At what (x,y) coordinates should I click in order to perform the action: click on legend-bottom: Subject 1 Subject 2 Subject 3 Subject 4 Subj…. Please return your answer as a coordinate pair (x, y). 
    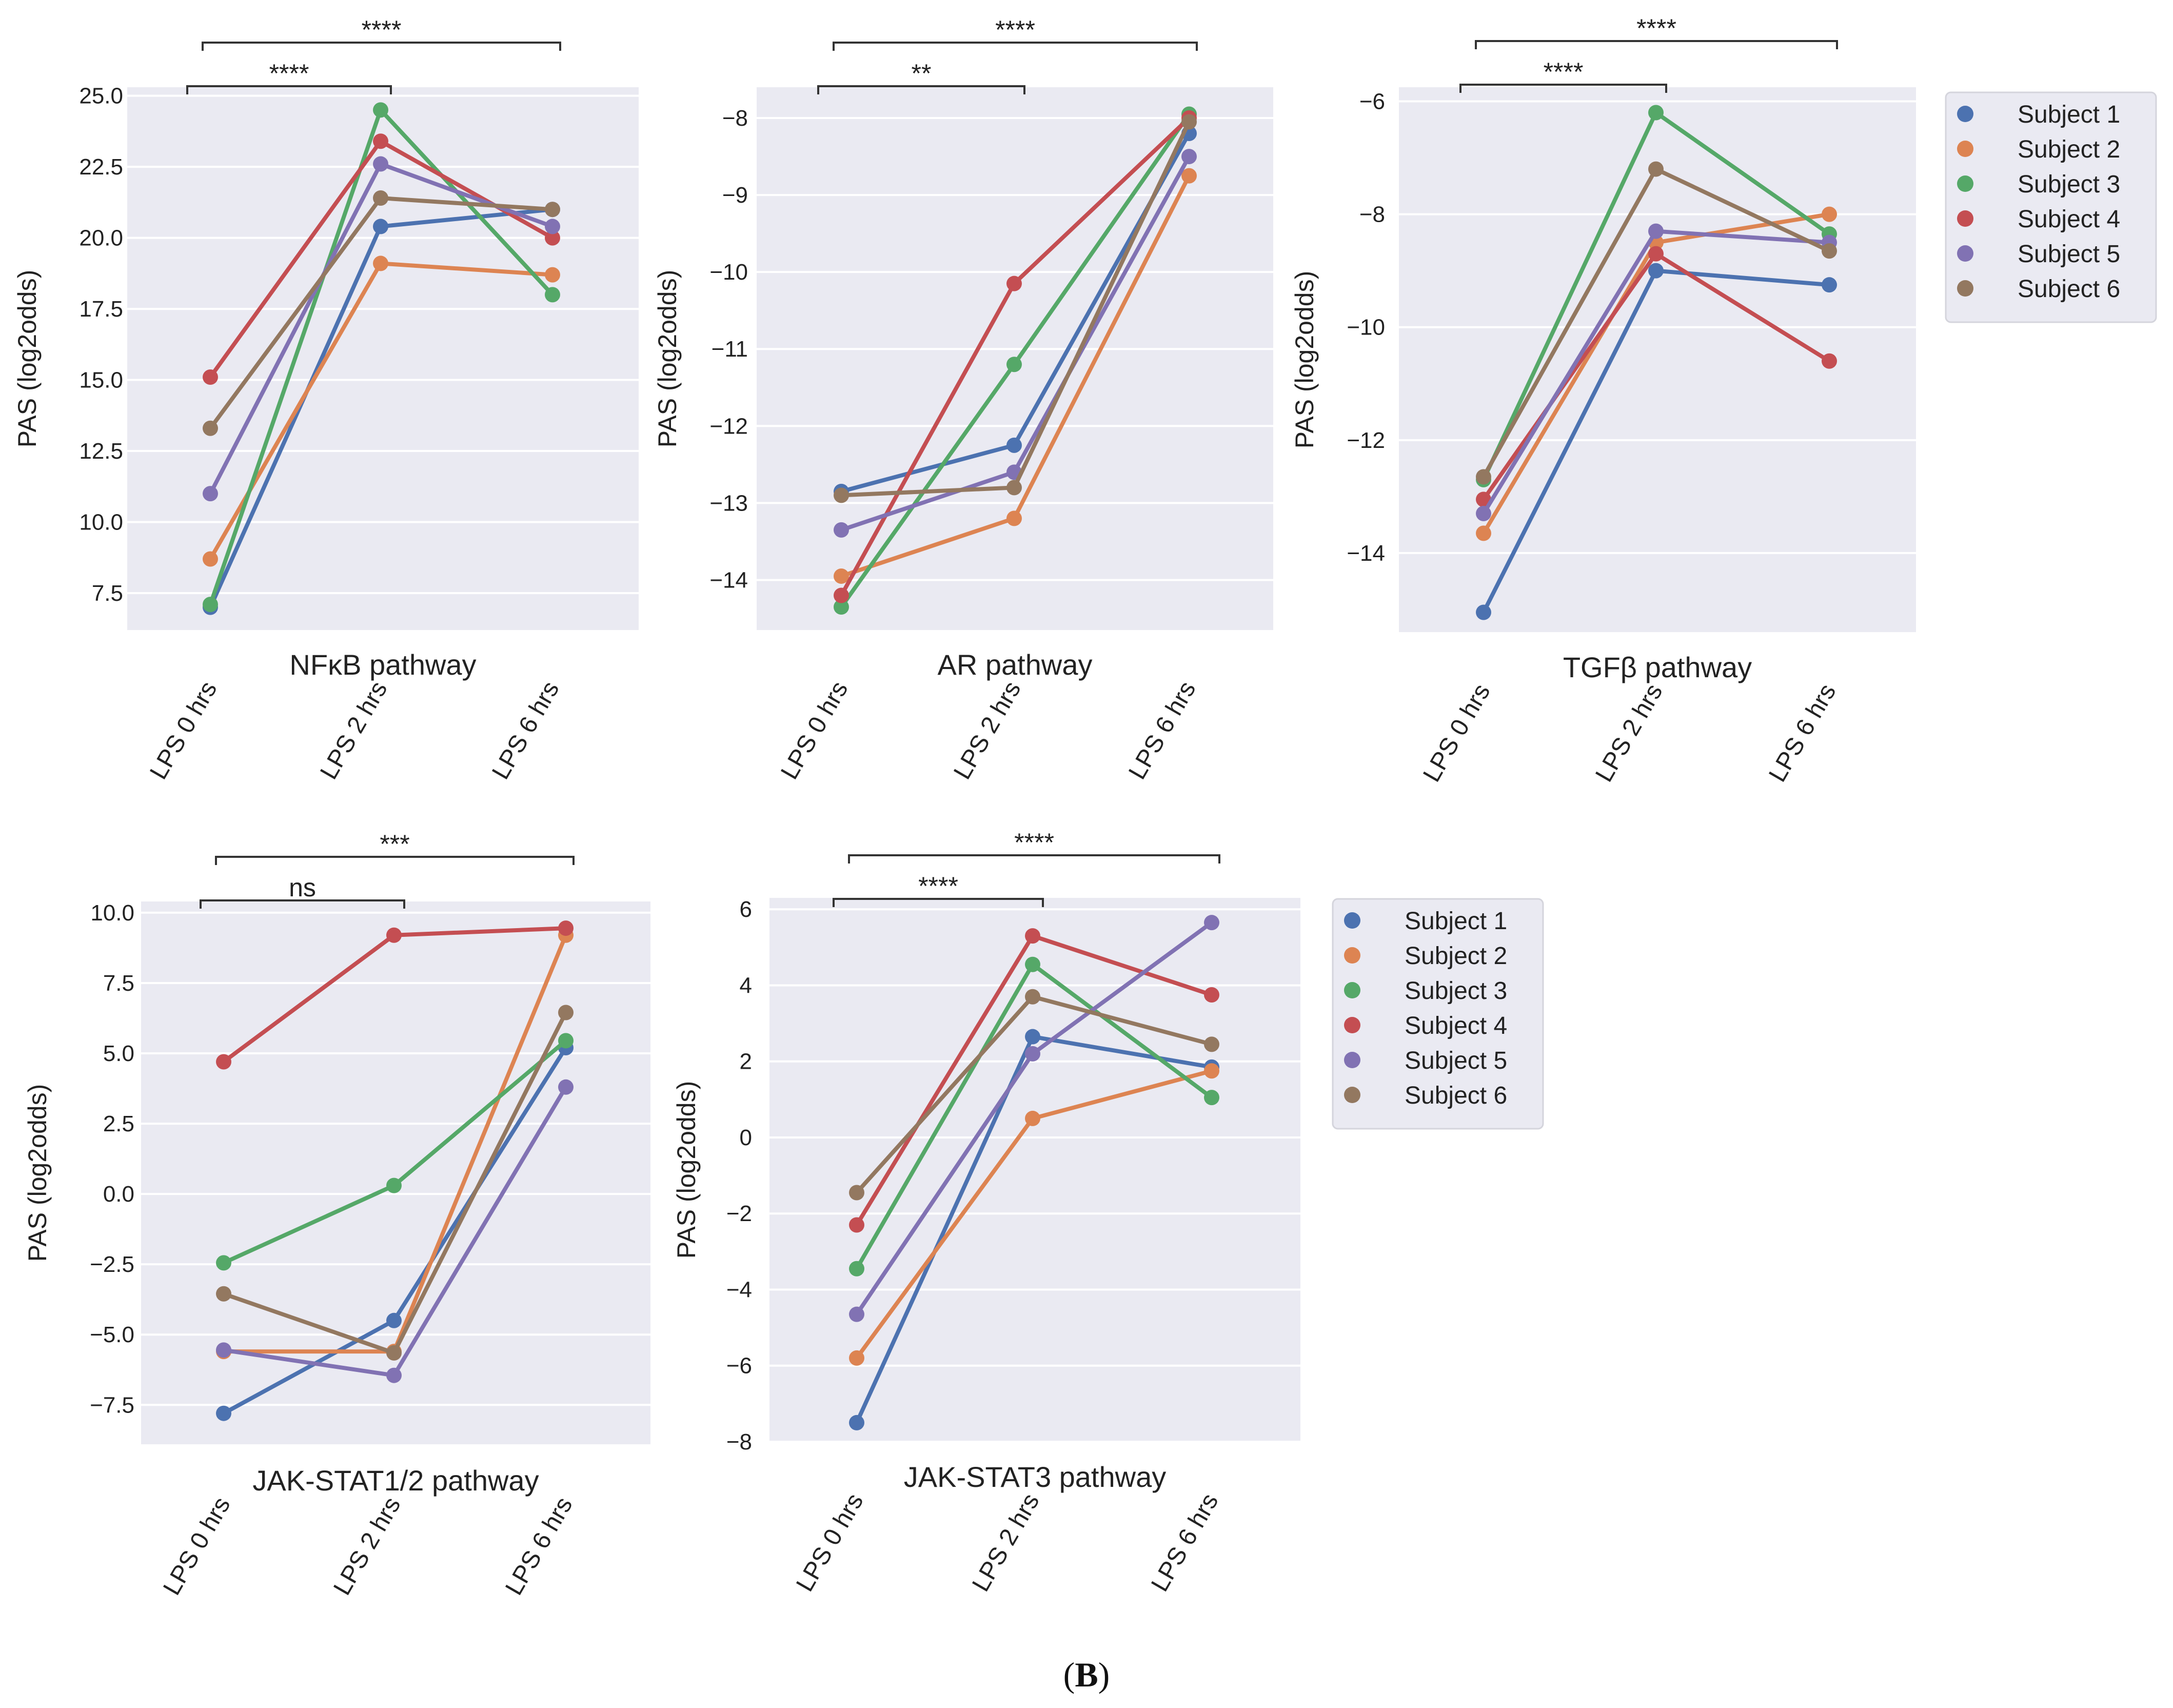
    Looking at the image, I should click on (1438, 1014).